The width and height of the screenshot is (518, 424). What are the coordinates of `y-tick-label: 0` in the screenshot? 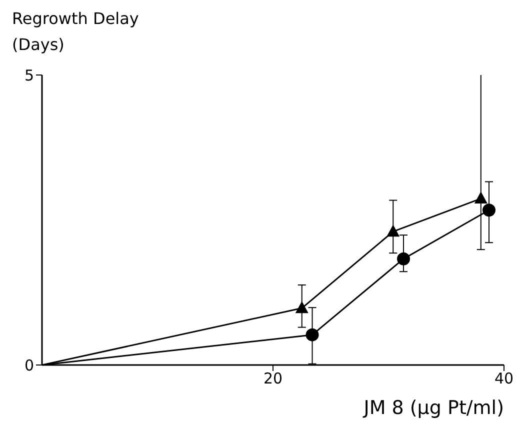 It's located at (29, 365).